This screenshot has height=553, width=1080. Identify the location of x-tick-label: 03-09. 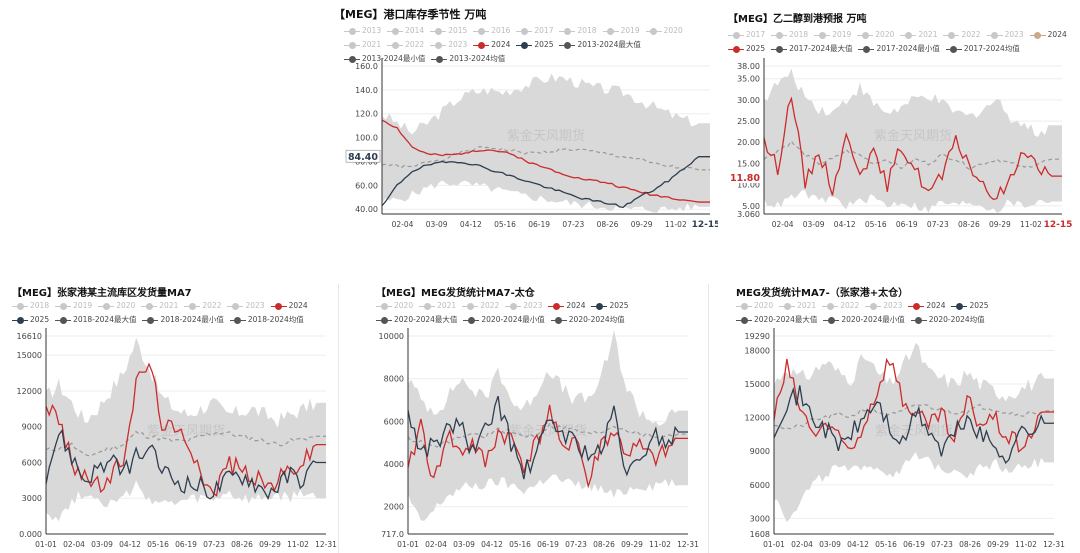
(102, 544).